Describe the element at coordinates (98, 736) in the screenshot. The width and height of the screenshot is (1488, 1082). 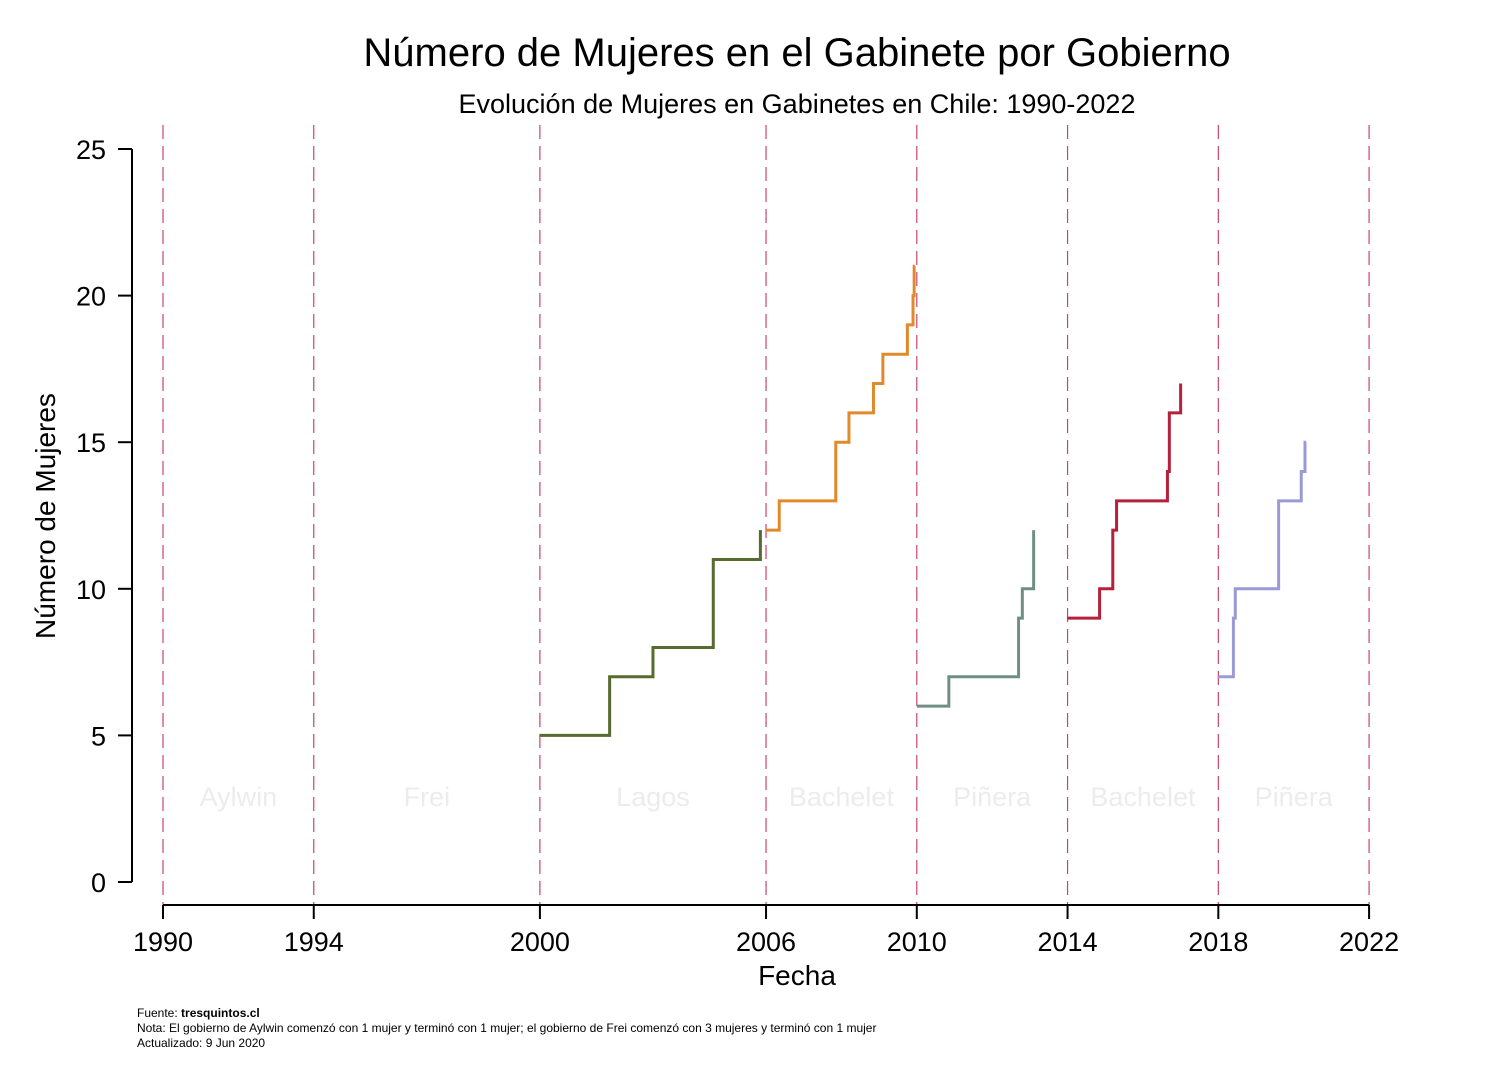
I see `y-tick-label: 5` at that location.